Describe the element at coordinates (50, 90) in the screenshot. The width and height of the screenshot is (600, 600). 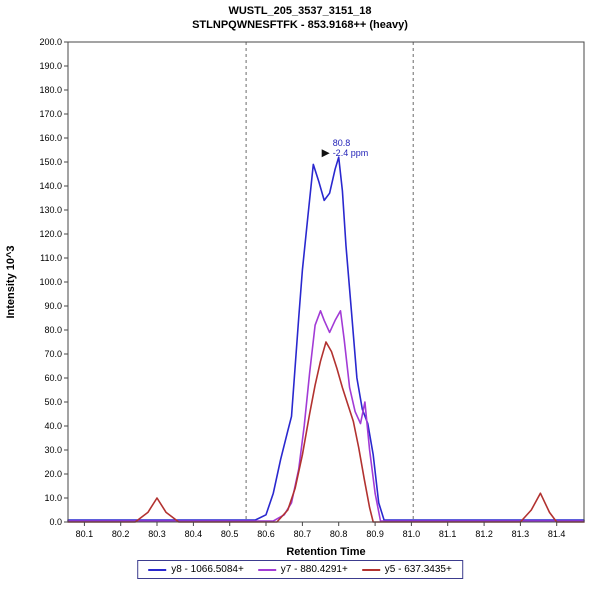
I see `y-tick-label: 180.0` at that location.